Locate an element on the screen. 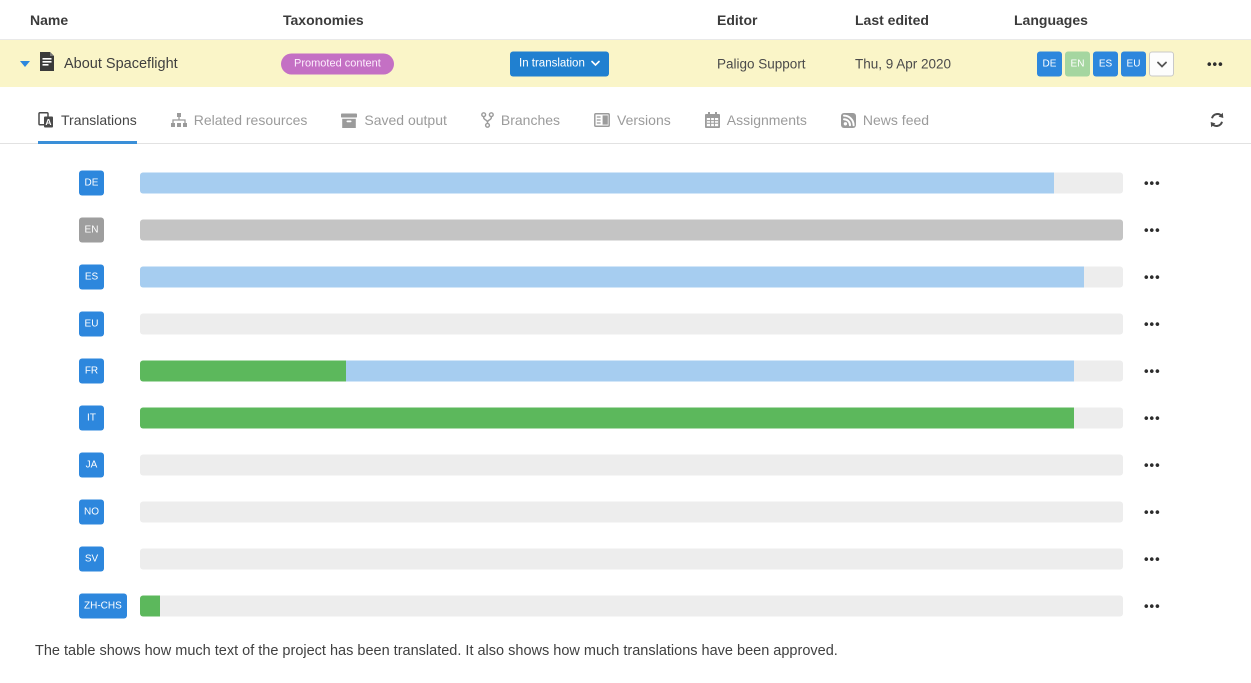 The image size is (1251, 683). translation-row-eu: EU ••• is located at coordinates (625, 323).